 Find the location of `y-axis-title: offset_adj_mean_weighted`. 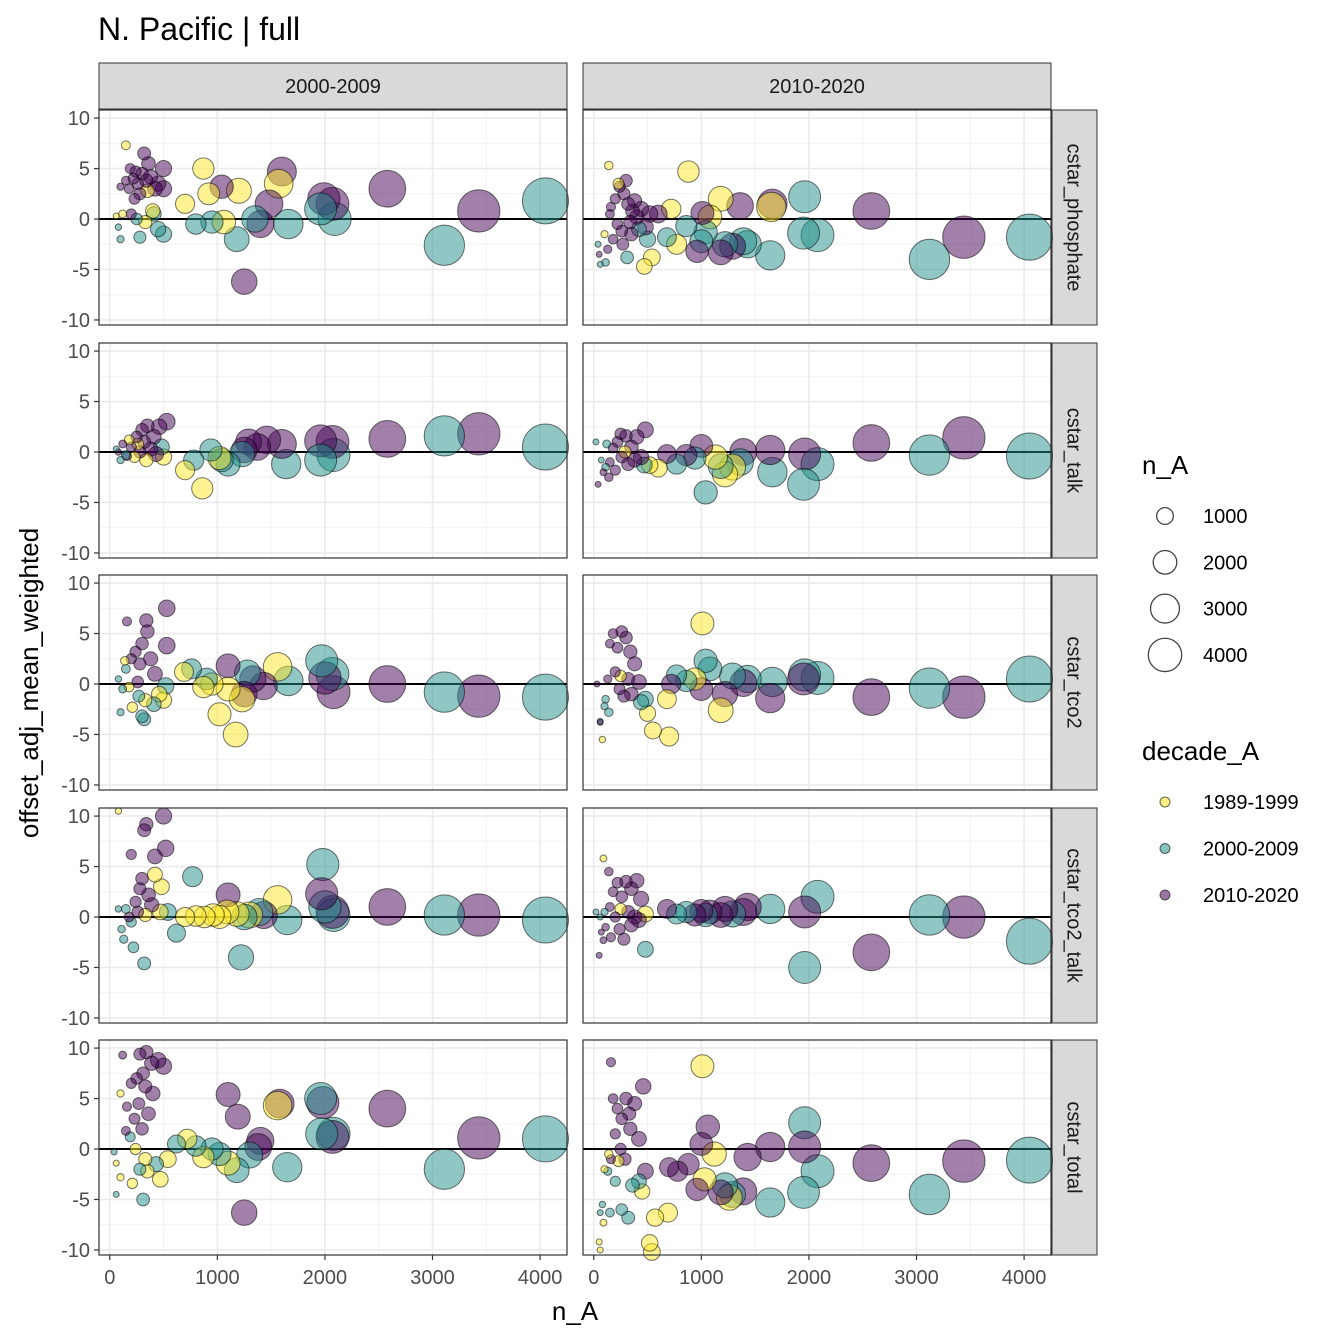

y-axis-title: offset_adj_mean_weighted is located at coordinates (29, 683).